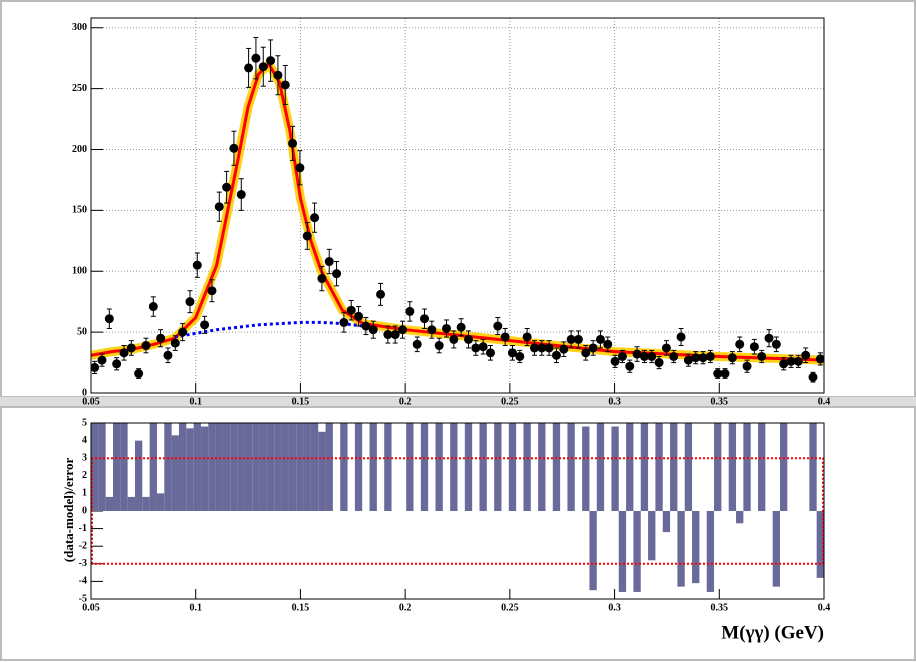 The image size is (916, 662). What do you see at coordinates (824, 607) in the screenshot?
I see `x-tick-label: 0.4` at bounding box center [824, 607].